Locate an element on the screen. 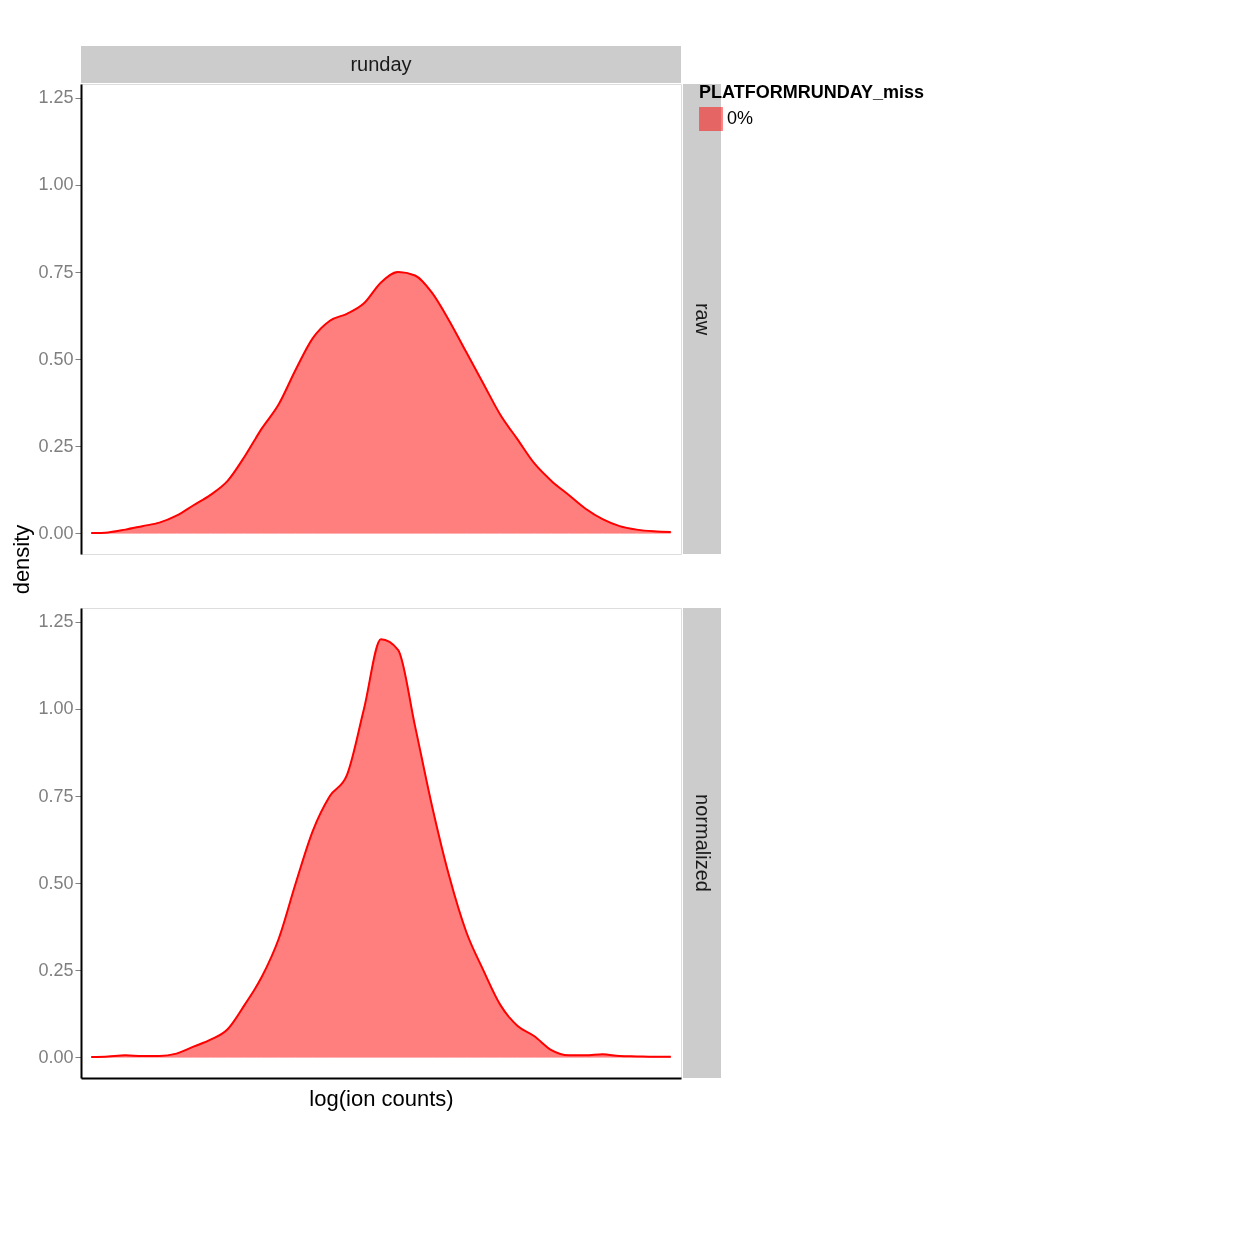 The image size is (1250, 1243). y2-axis-title: normalized is located at coordinates (703, 843).